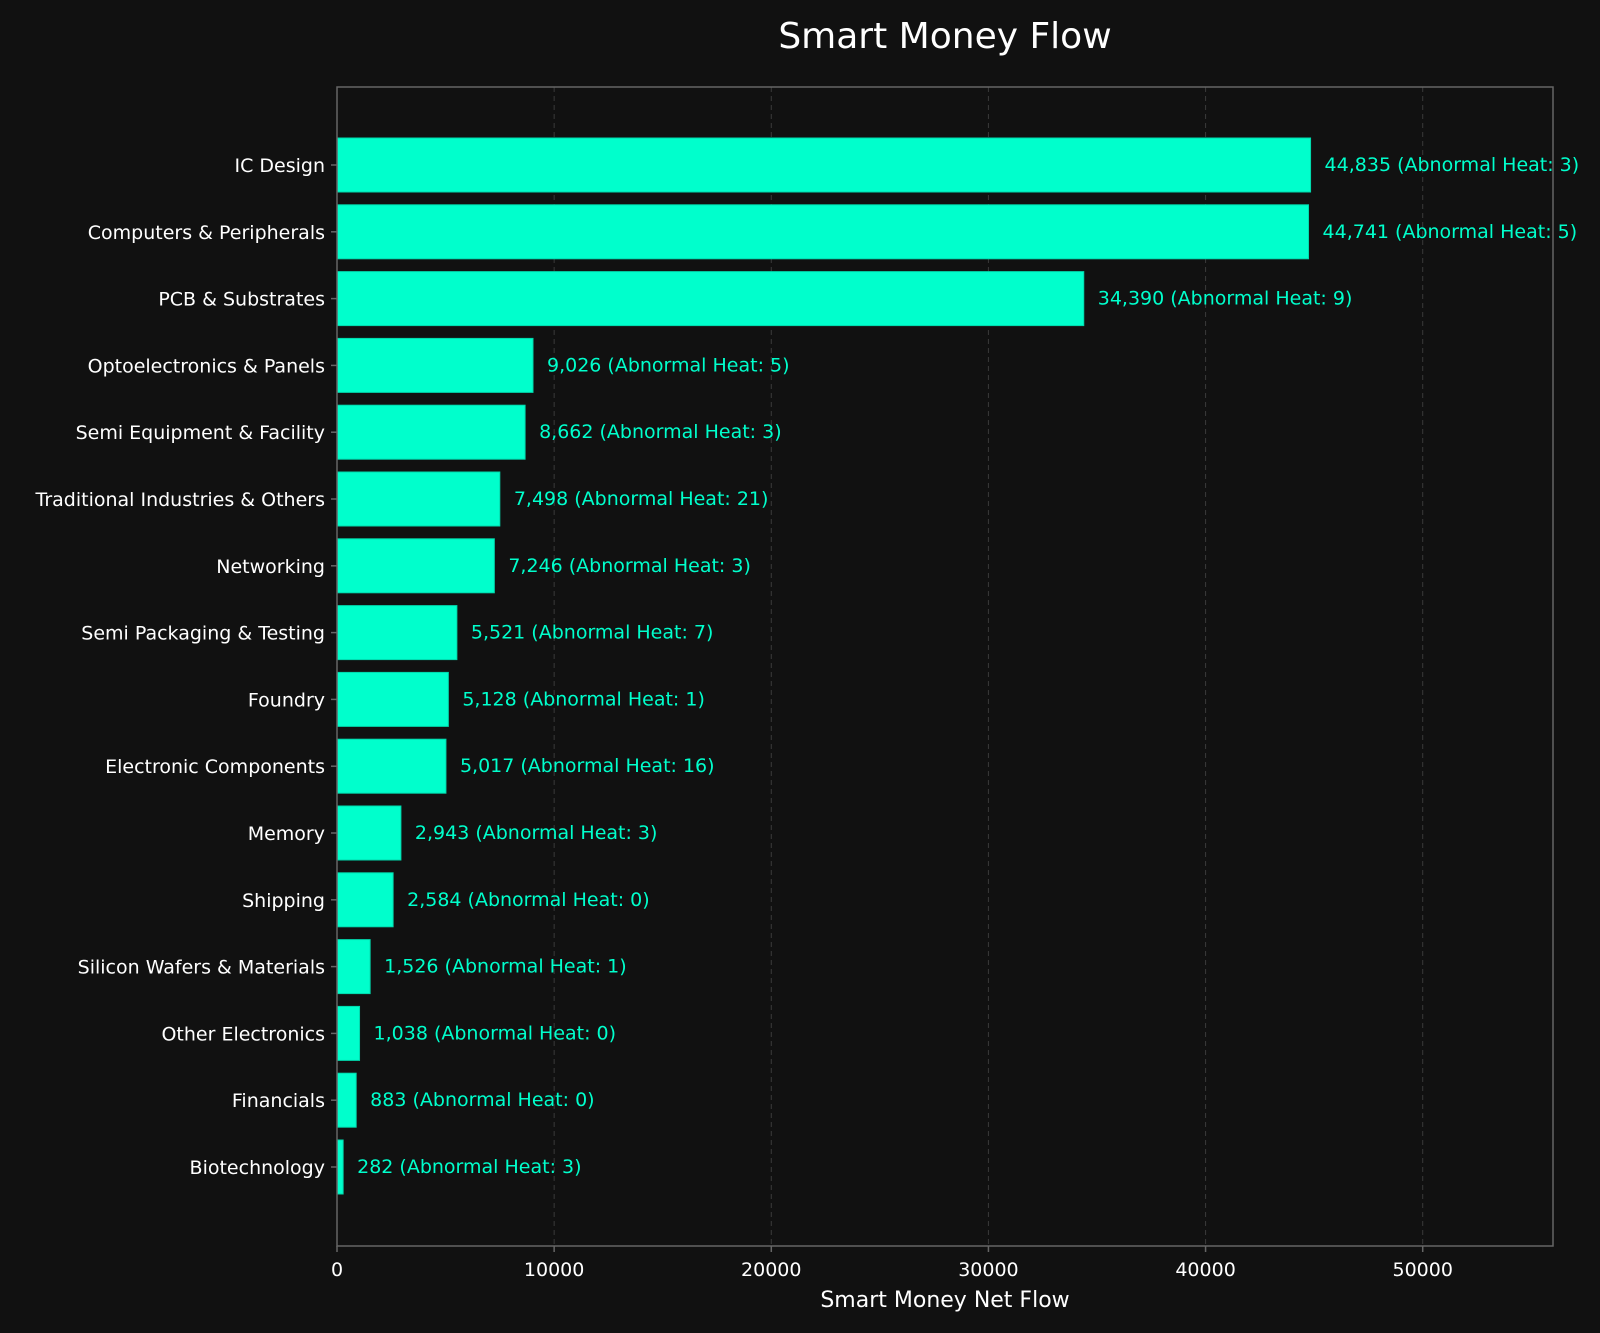 Image resolution: width=1600 pixels, height=1333 pixels. Describe the element at coordinates (554, 1270) in the screenshot. I see `x-tick-label: 10000` at that location.